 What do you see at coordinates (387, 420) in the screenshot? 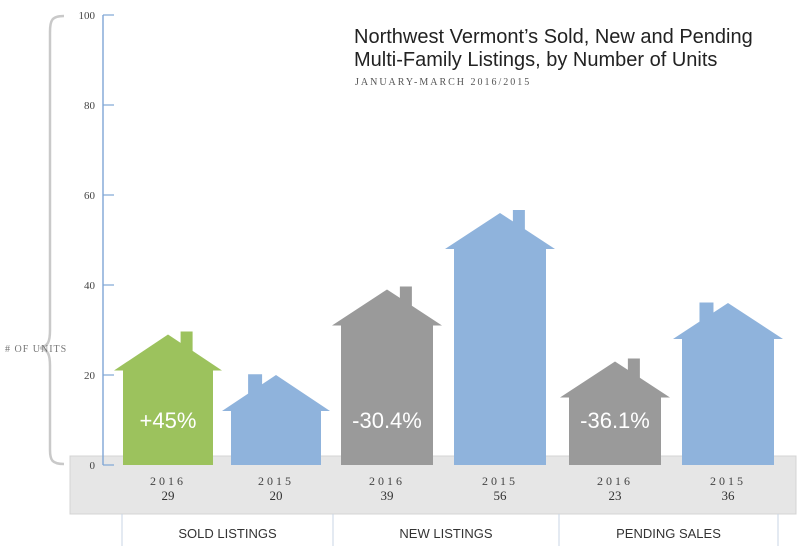
I see `bar-percent-label: -30.4%` at bounding box center [387, 420].